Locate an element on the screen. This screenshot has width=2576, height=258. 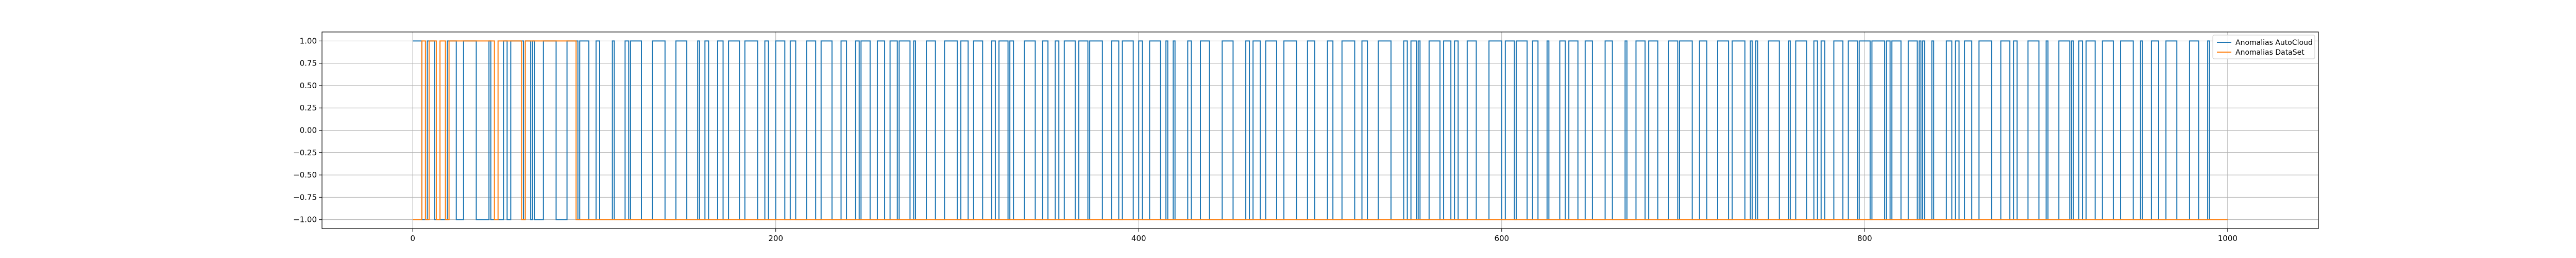
legend-label: Anomalias DataSet is located at coordinates (2269, 53).